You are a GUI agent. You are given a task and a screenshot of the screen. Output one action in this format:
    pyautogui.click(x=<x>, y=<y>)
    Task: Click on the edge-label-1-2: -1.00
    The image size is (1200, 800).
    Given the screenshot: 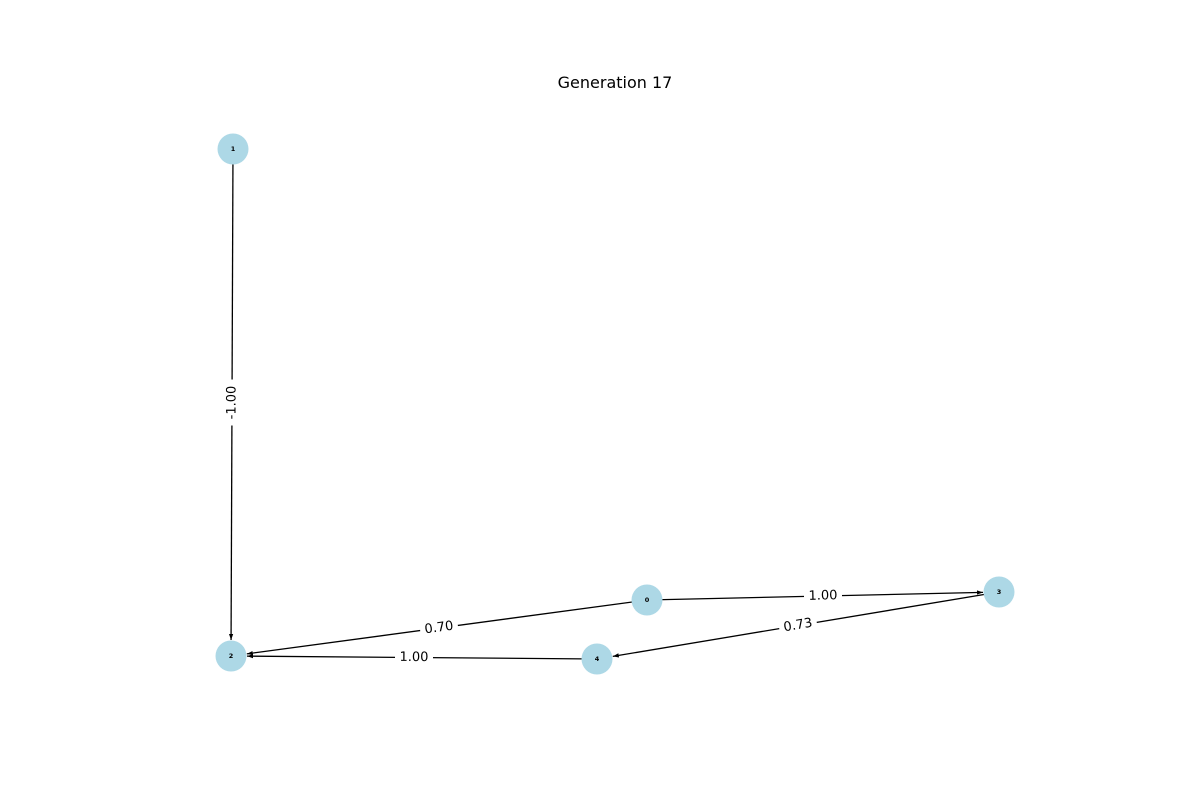 What is the action you would take?
    pyautogui.click(x=232, y=402)
    